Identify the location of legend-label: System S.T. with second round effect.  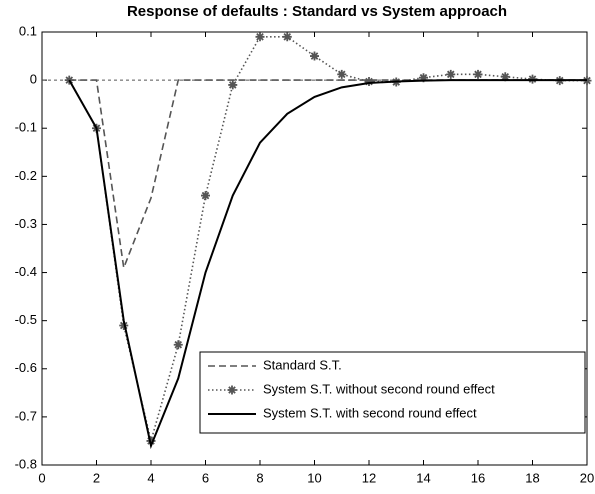
(370, 412).